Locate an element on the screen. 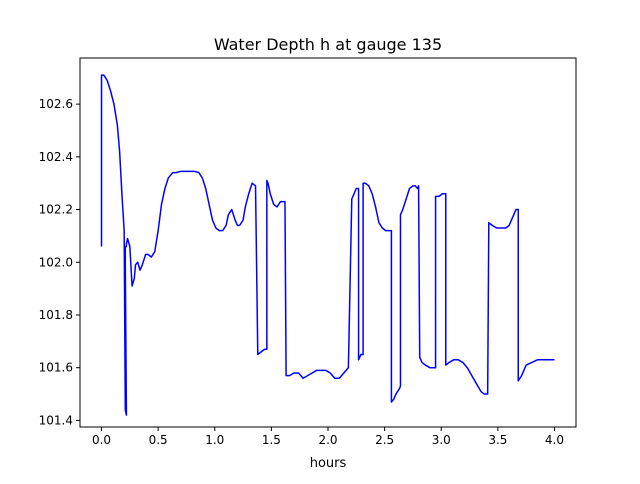  chart-title: Water Depth h at gauge 135 is located at coordinates (328, 44).